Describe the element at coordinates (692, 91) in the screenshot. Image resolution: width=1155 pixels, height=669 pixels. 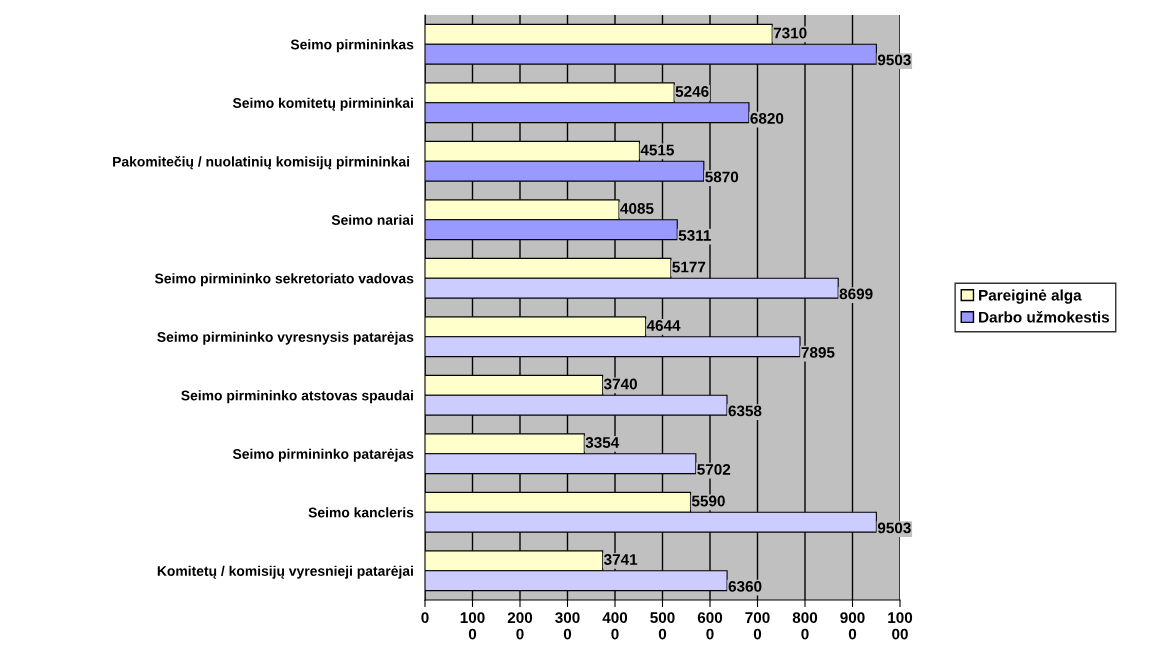
I see `data-label: 5246` at that location.